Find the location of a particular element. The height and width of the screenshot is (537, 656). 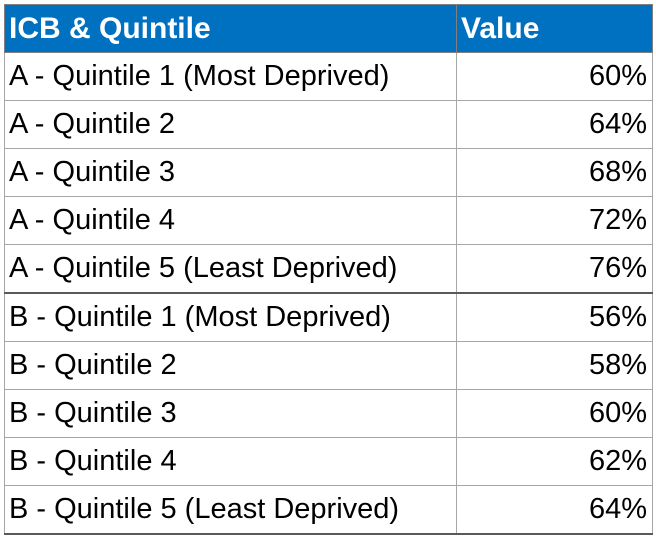

table-row: B - Quintile 1 (Most Deprived) 56% is located at coordinates (328, 317).